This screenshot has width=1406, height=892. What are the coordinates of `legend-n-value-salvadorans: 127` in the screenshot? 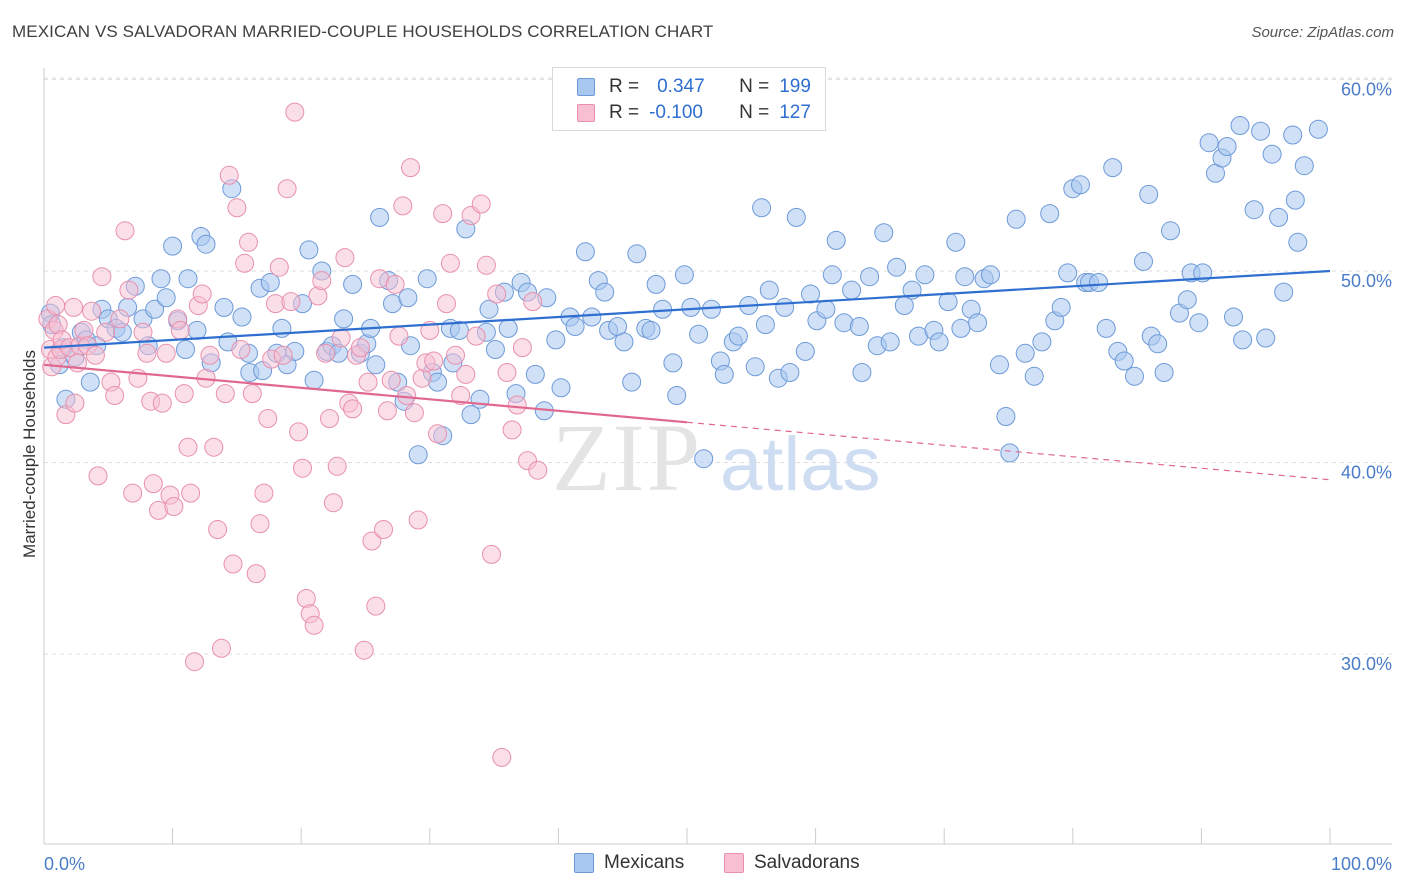 It's located at (795, 112).